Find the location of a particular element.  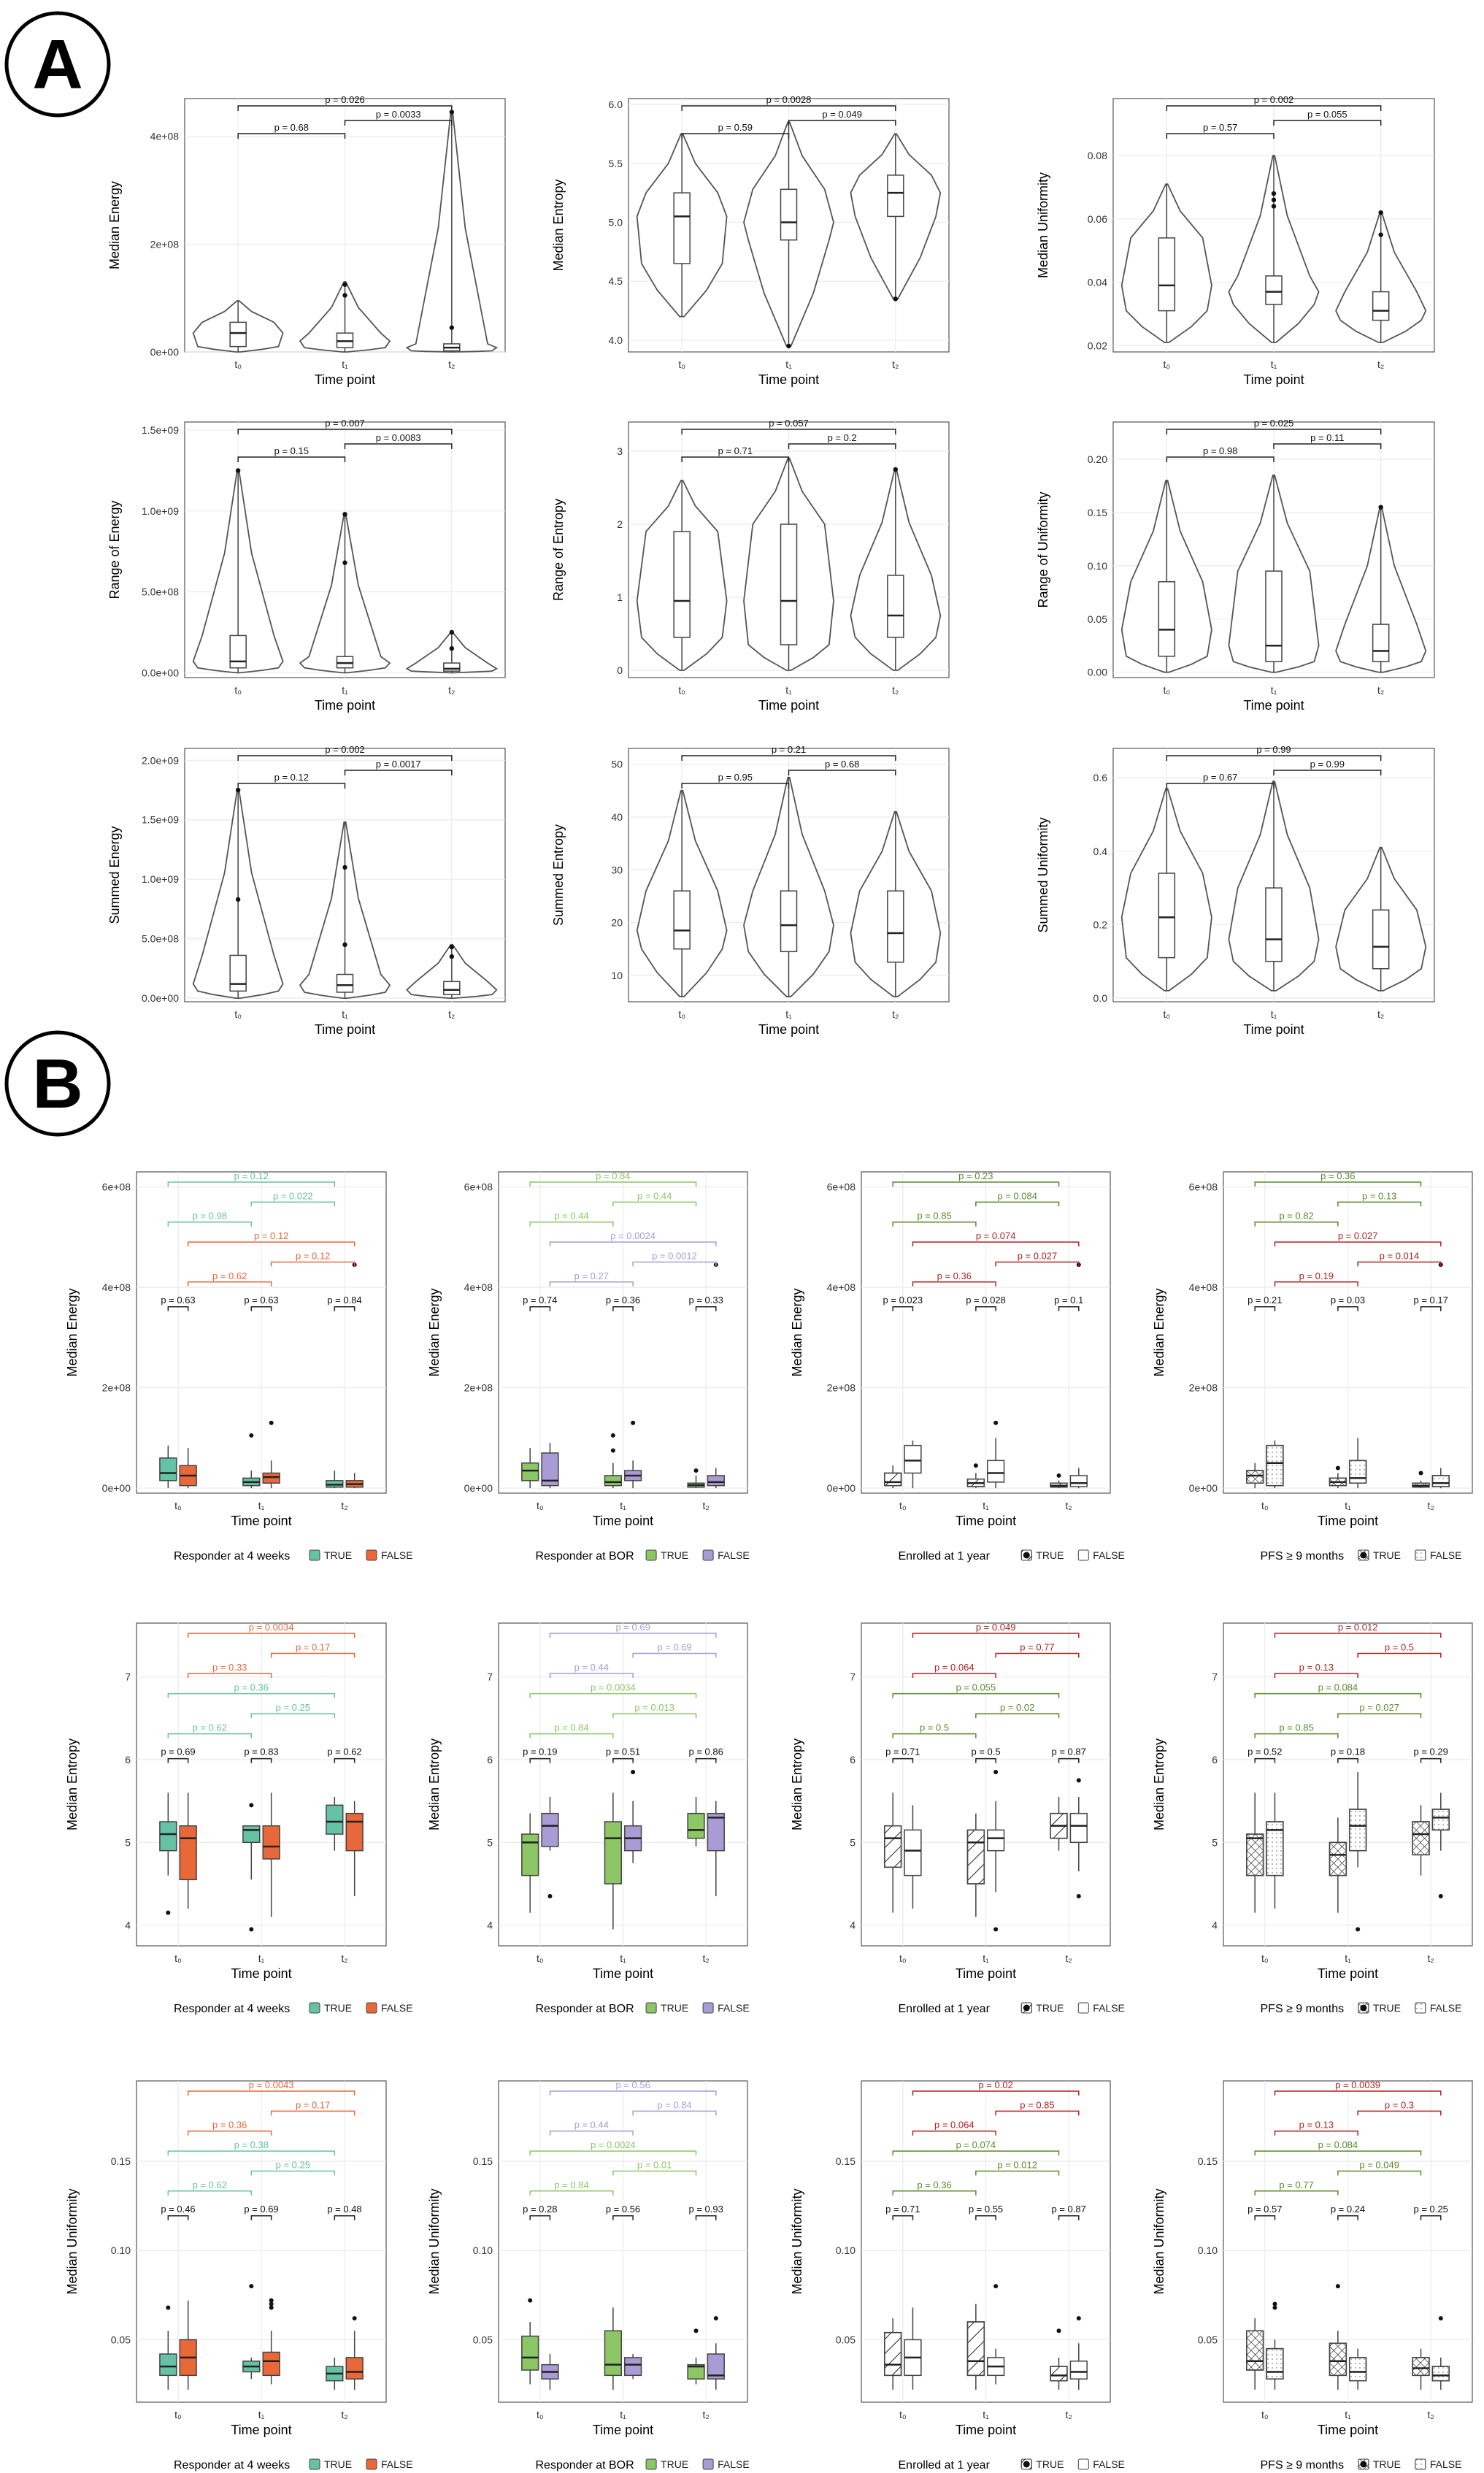

y-axis-title: Summed Entropy is located at coordinates (558, 875).